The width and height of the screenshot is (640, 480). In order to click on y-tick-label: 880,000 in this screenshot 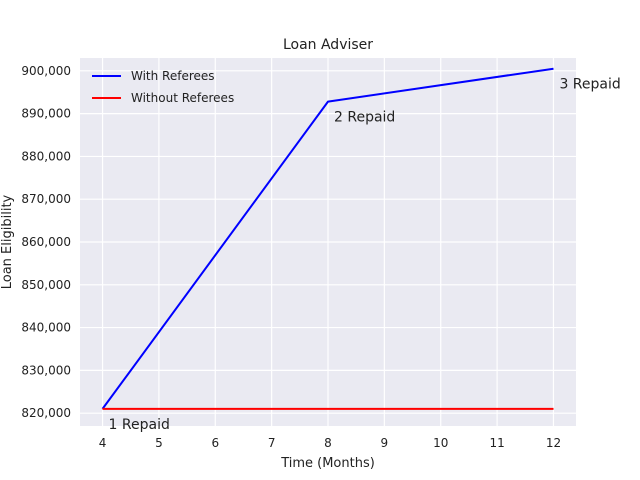, I will do `click(46, 156)`.